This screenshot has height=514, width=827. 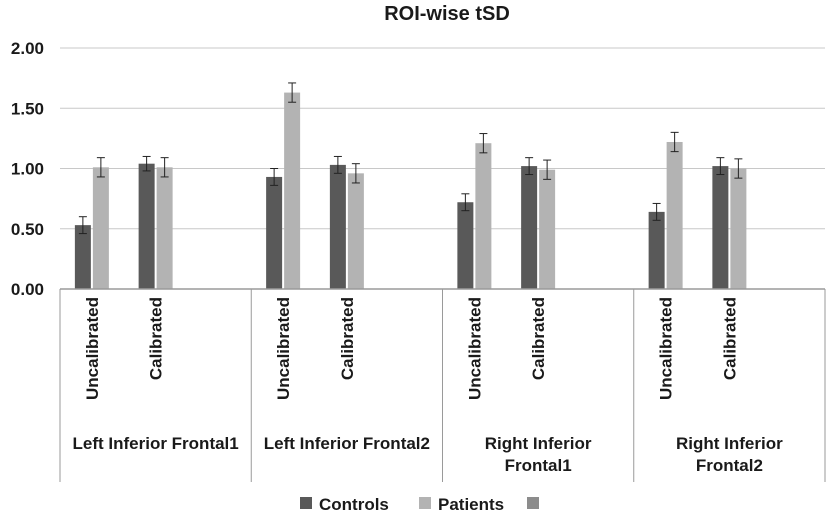 I want to click on x-group-label: Left Inferior Frontal2, so click(x=347, y=443).